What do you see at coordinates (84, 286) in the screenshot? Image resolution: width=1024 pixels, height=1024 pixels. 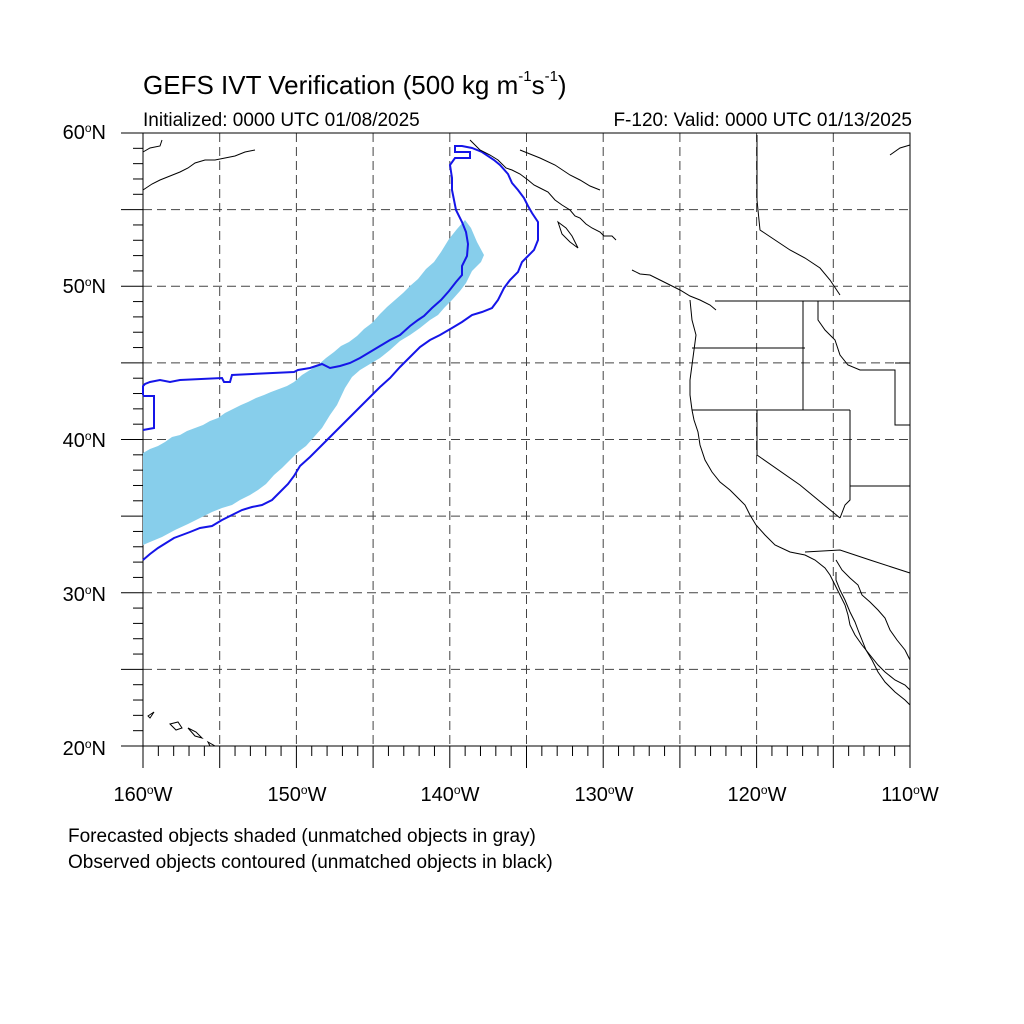 I see `lat-label-50: 50oN` at bounding box center [84, 286].